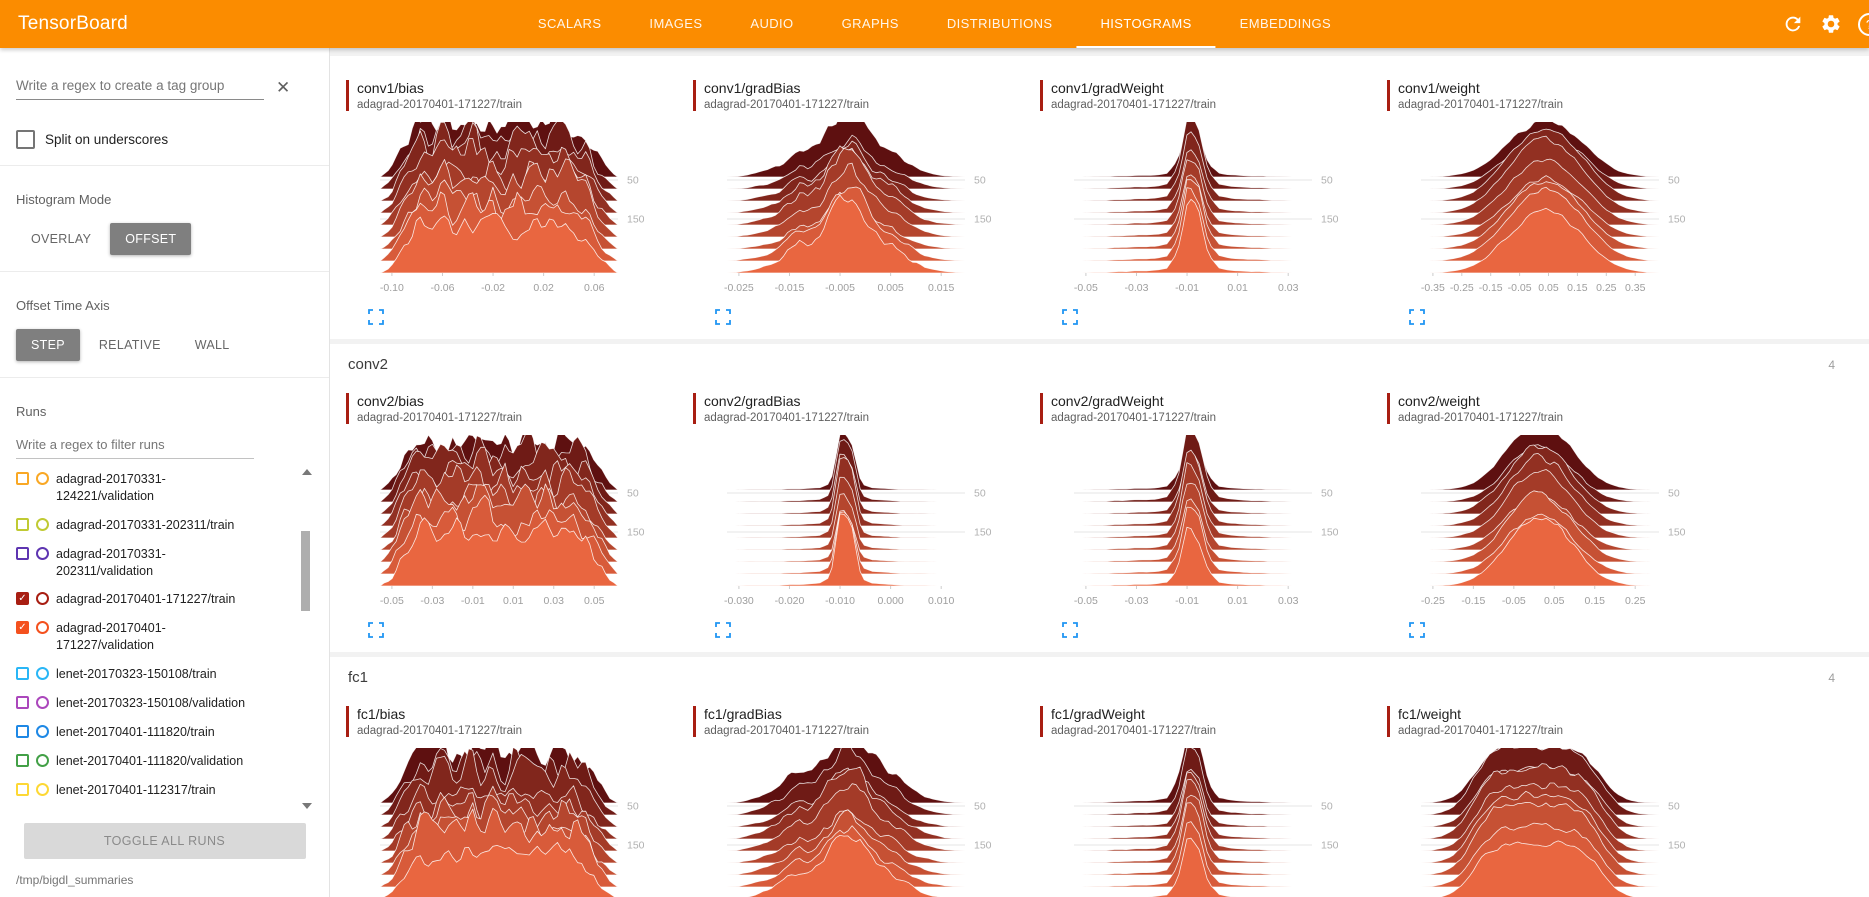  I want to click on run-row: adagrad-20170331-202311/train, so click(155, 525).